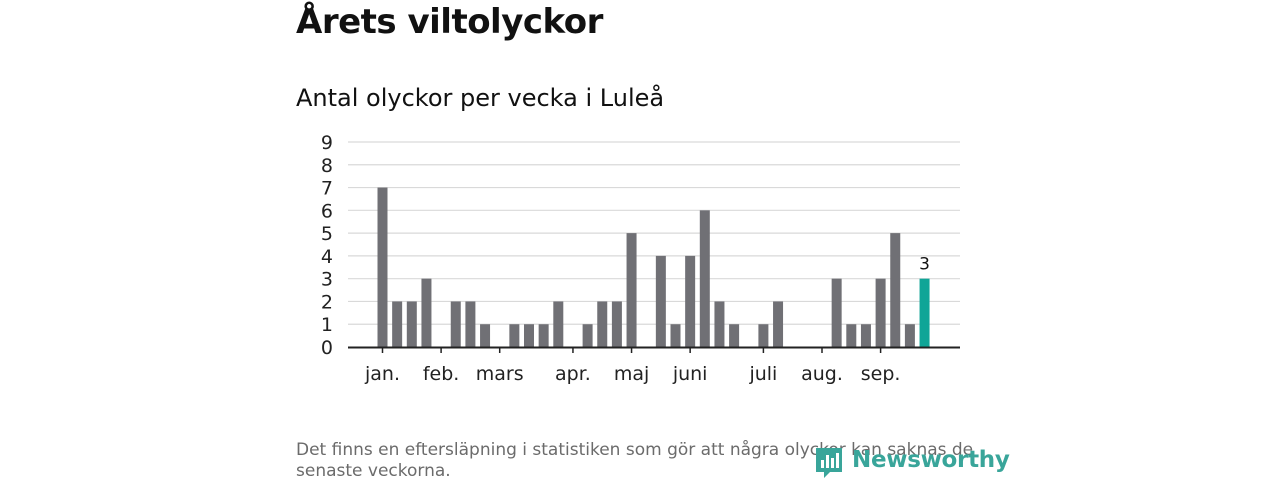 Image resolution: width=1280 pixels, height=482 pixels. I want to click on data-label: 3, so click(924, 265).